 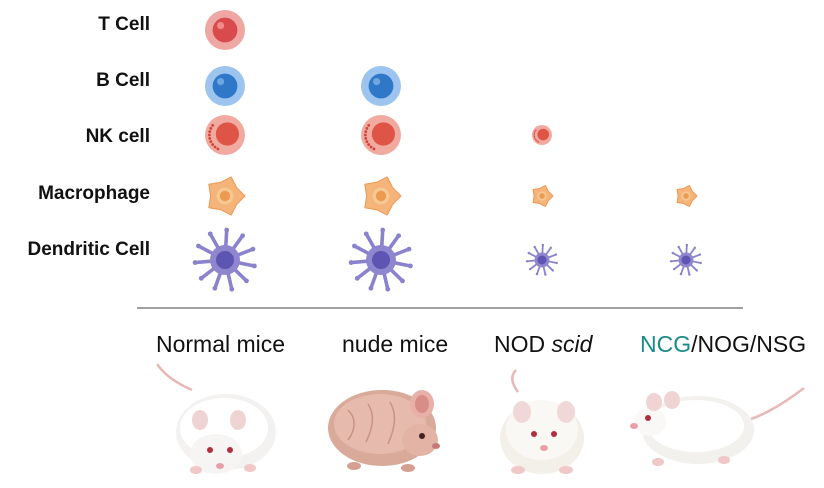 What do you see at coordinates (523, 344) in the screenshot?
I see `strain-label-nod-prefix: NOD` at bounding box center [523, 344].